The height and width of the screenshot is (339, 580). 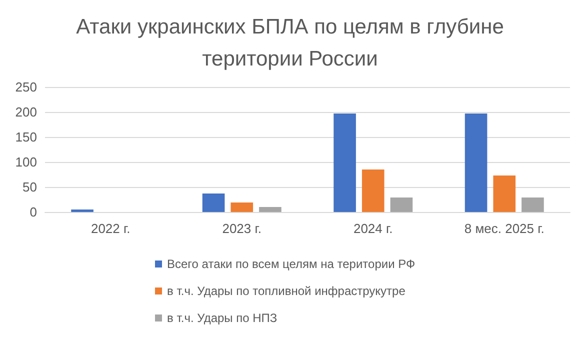 I want to click on x-tick-label: 8 мес. 2025 г., so click(x=504, y=228).